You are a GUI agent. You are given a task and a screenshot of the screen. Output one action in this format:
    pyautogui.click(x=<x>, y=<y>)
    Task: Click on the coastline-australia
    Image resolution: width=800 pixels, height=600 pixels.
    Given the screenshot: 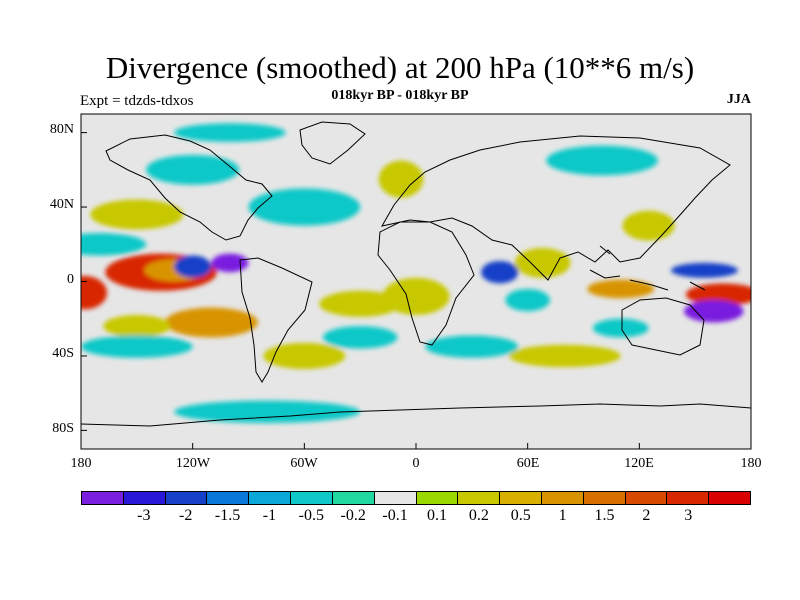 What is the action you would take?
    pyautogui.click(x=663, y=326)
    